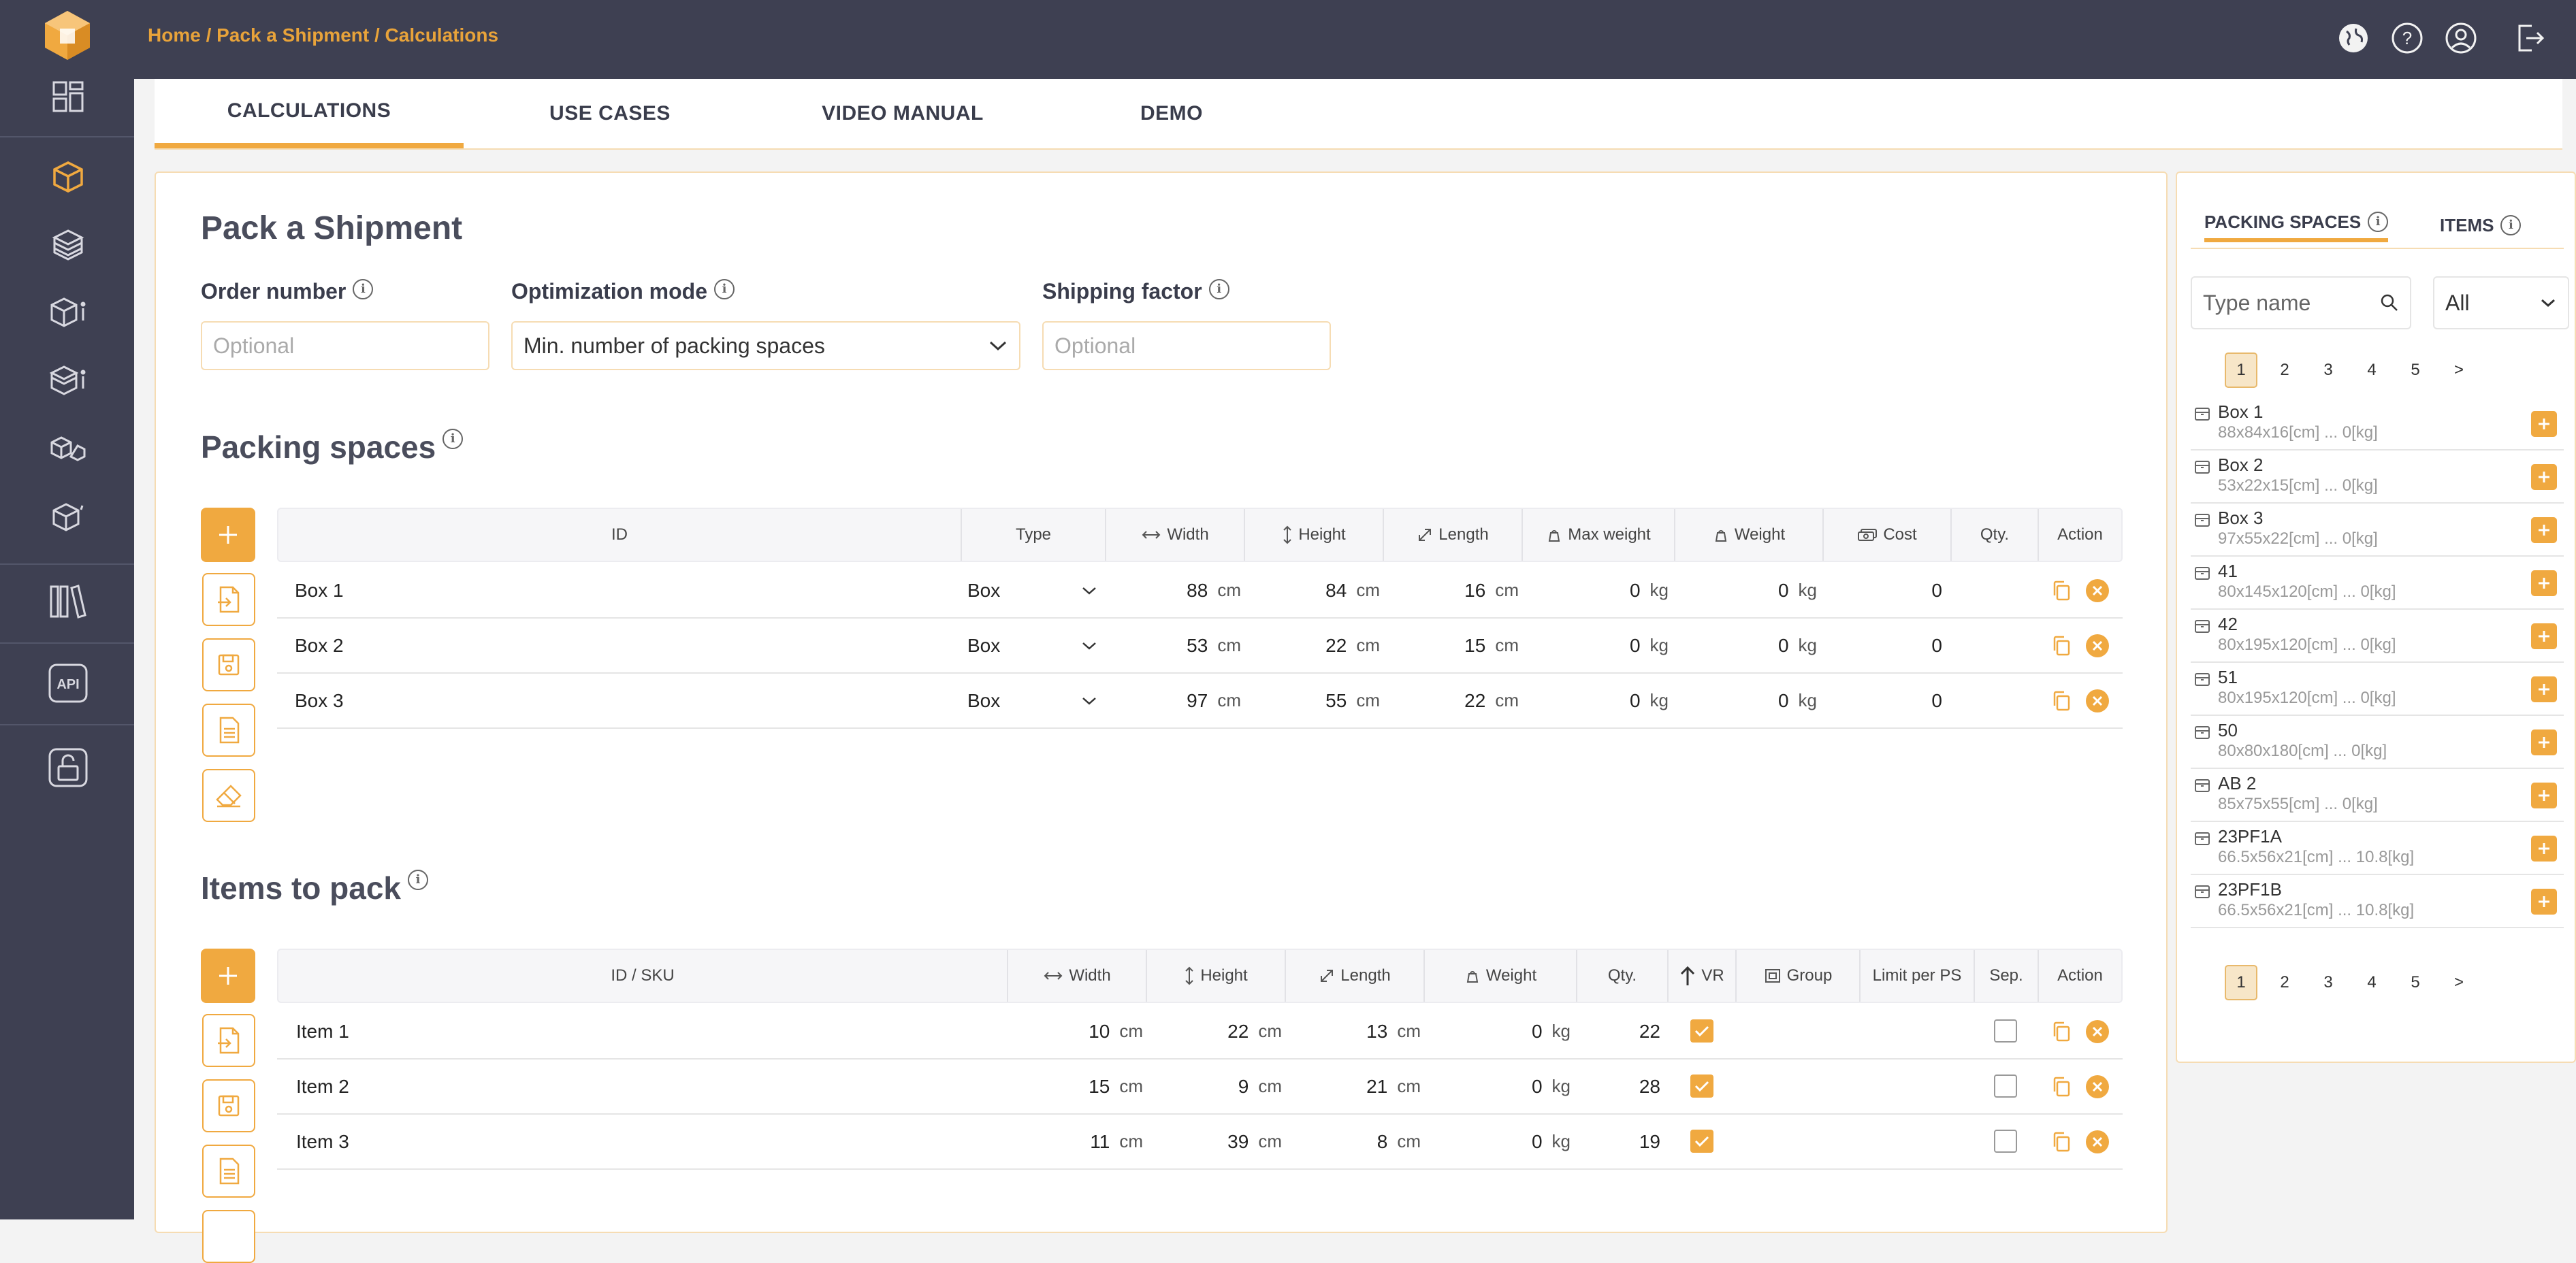 Image resolution: width=2576 pixels, height=1263 pixels. Describe the element at coordinates (1034, 535) in the screenshot. I see `col-type: Type` at that location.